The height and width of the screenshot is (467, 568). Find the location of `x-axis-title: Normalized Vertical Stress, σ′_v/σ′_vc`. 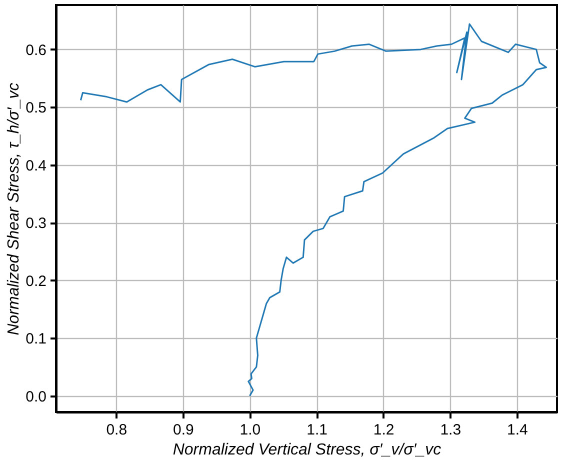

x-axis-title: Normalized Vertical Stress, σ′_v/σ′_vc is located at coordinates (307, 450).